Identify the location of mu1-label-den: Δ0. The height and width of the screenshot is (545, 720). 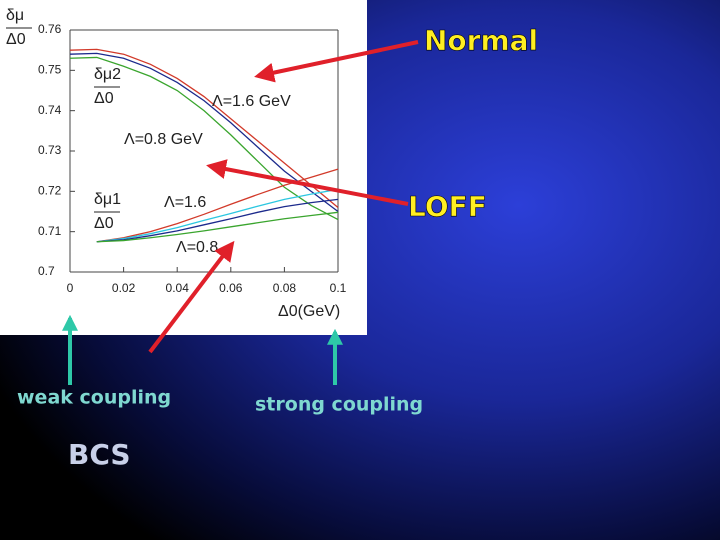
(104, 223).